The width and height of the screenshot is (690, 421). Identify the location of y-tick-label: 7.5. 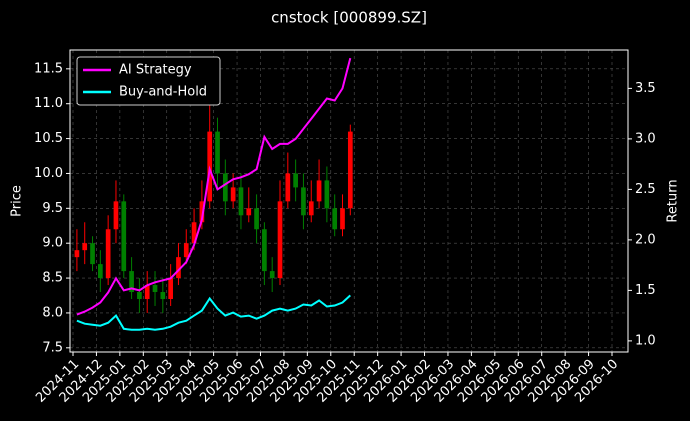
(52, 347).